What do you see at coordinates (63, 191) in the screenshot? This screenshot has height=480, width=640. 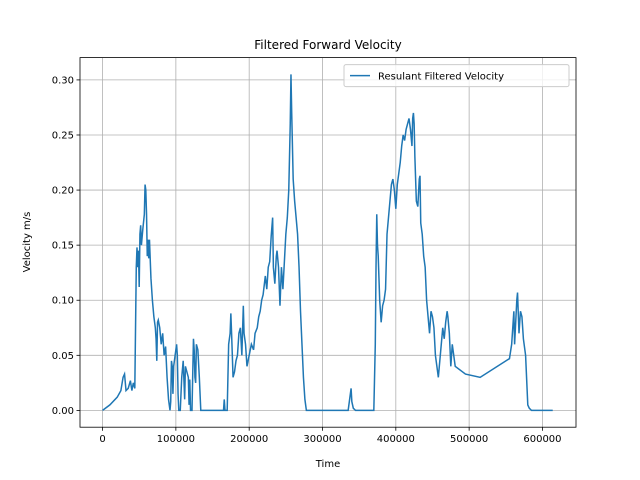 I see `y-tick-label: 0.20` at bounding box center [63, 191].